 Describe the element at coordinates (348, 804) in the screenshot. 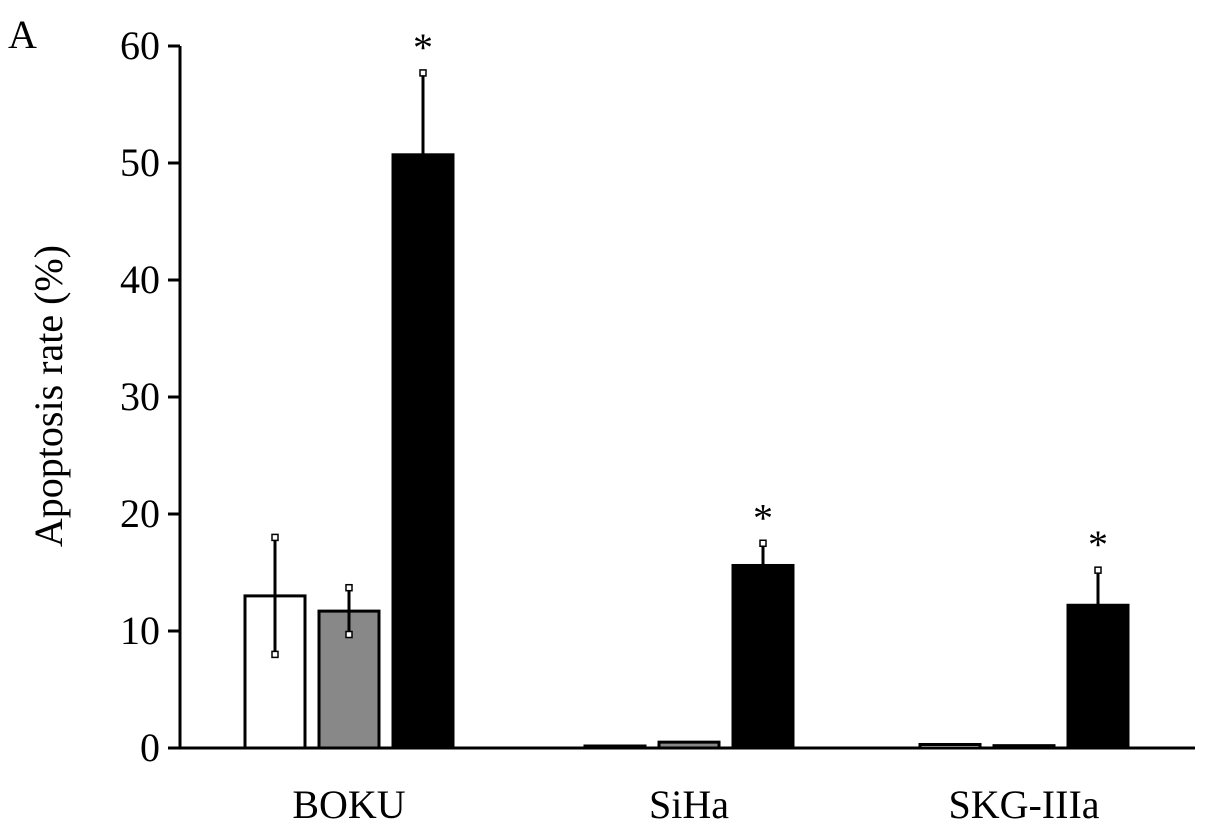

I see `x-category-label: BOKU` at that location.